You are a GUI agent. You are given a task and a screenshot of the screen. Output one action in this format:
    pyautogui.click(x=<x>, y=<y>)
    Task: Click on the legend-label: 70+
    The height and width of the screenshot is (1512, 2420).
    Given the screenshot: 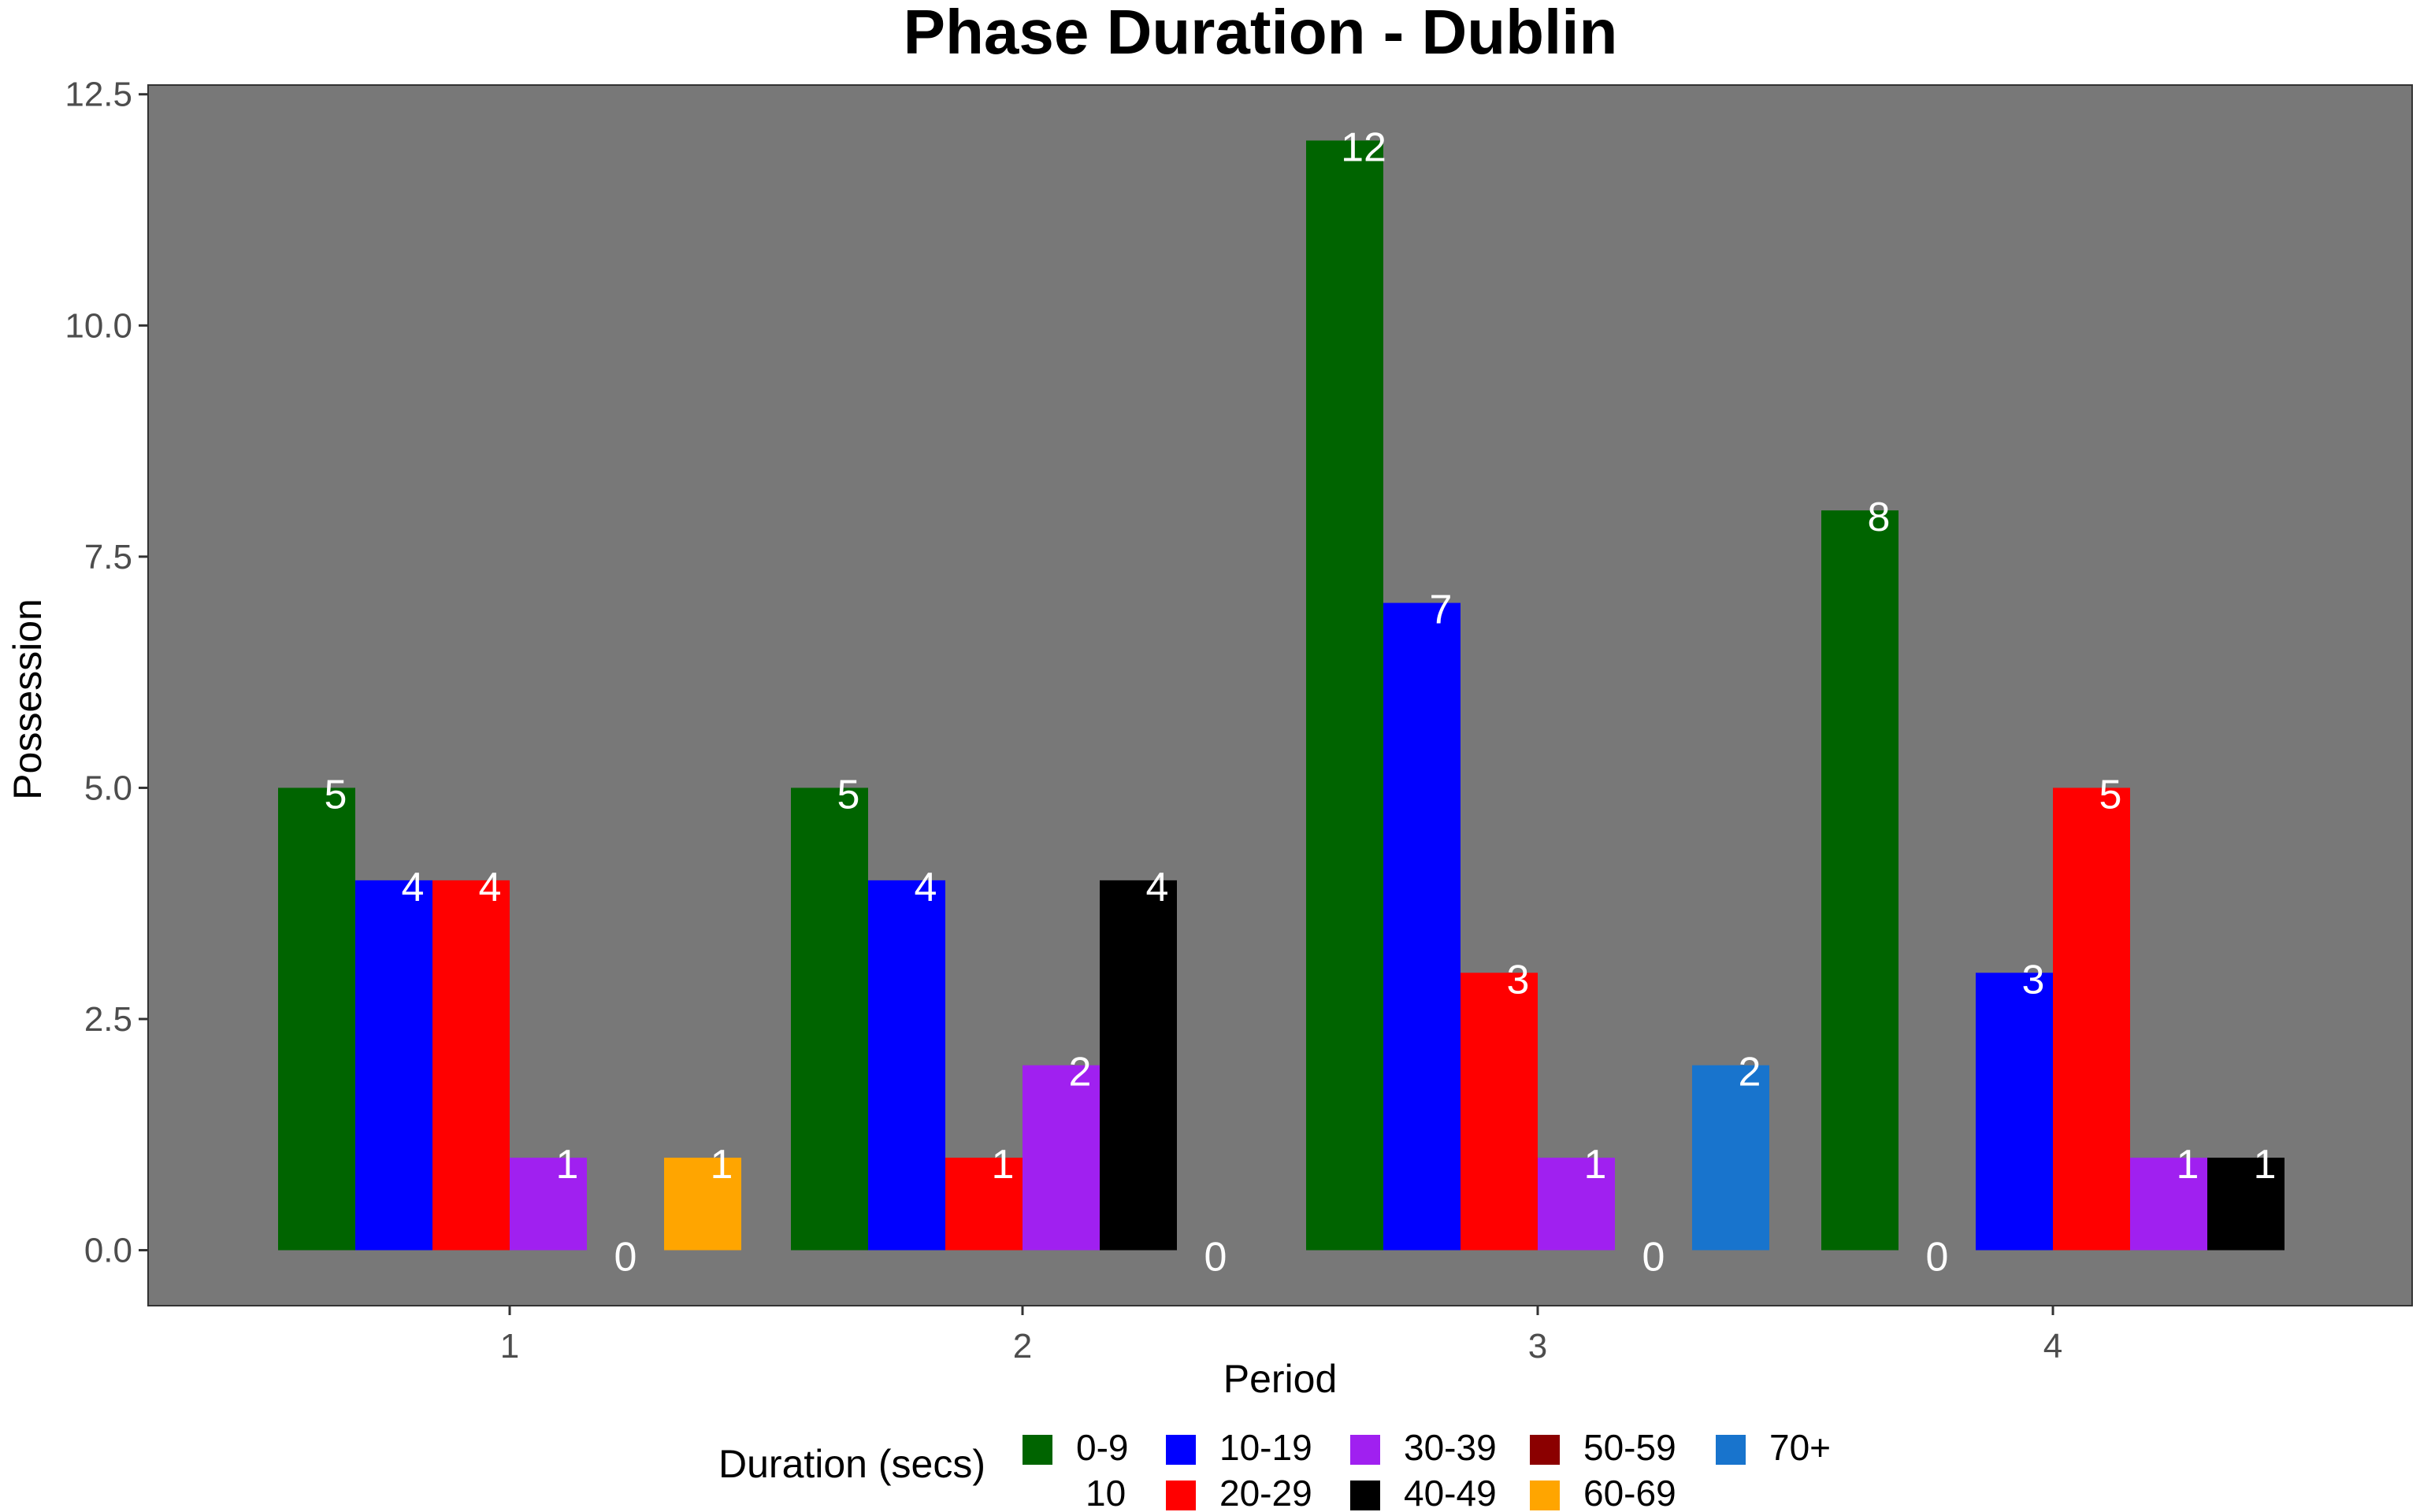 What is the action you would take?
    pyautogui.click(x=1800, y=1447)
    